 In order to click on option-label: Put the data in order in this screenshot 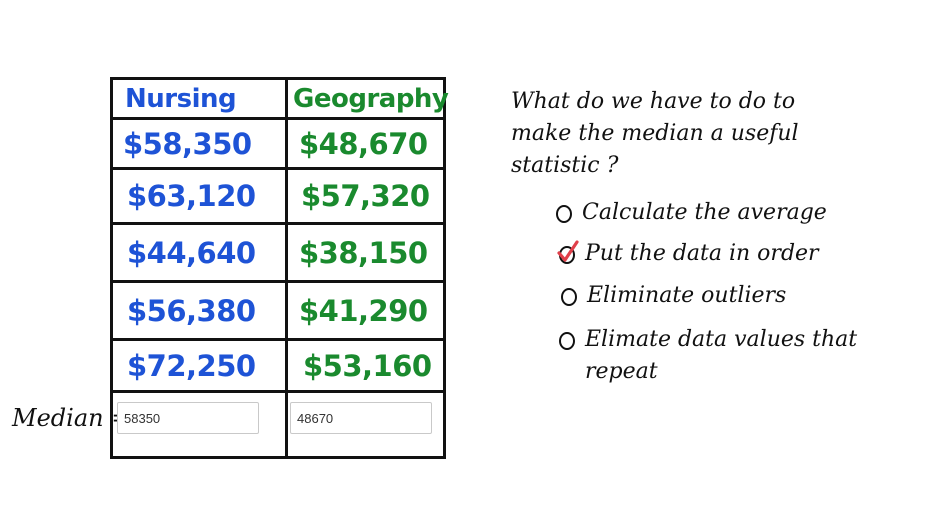, I will do `click(702, 253)`.